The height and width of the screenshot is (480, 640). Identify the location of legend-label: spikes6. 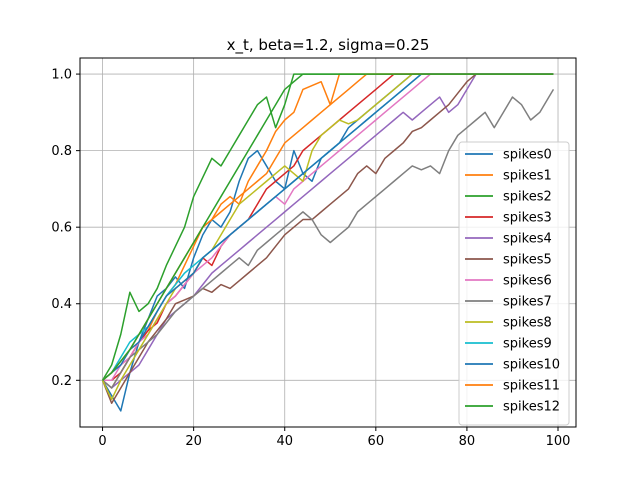
(527, 281).